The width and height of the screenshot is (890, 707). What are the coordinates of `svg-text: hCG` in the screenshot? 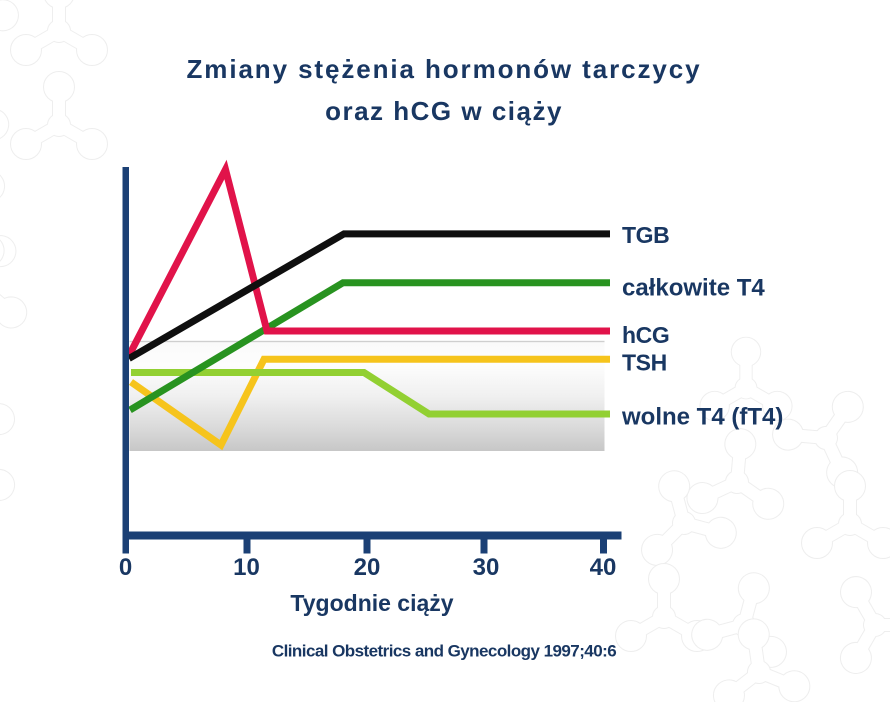 It's located at (645, 335).